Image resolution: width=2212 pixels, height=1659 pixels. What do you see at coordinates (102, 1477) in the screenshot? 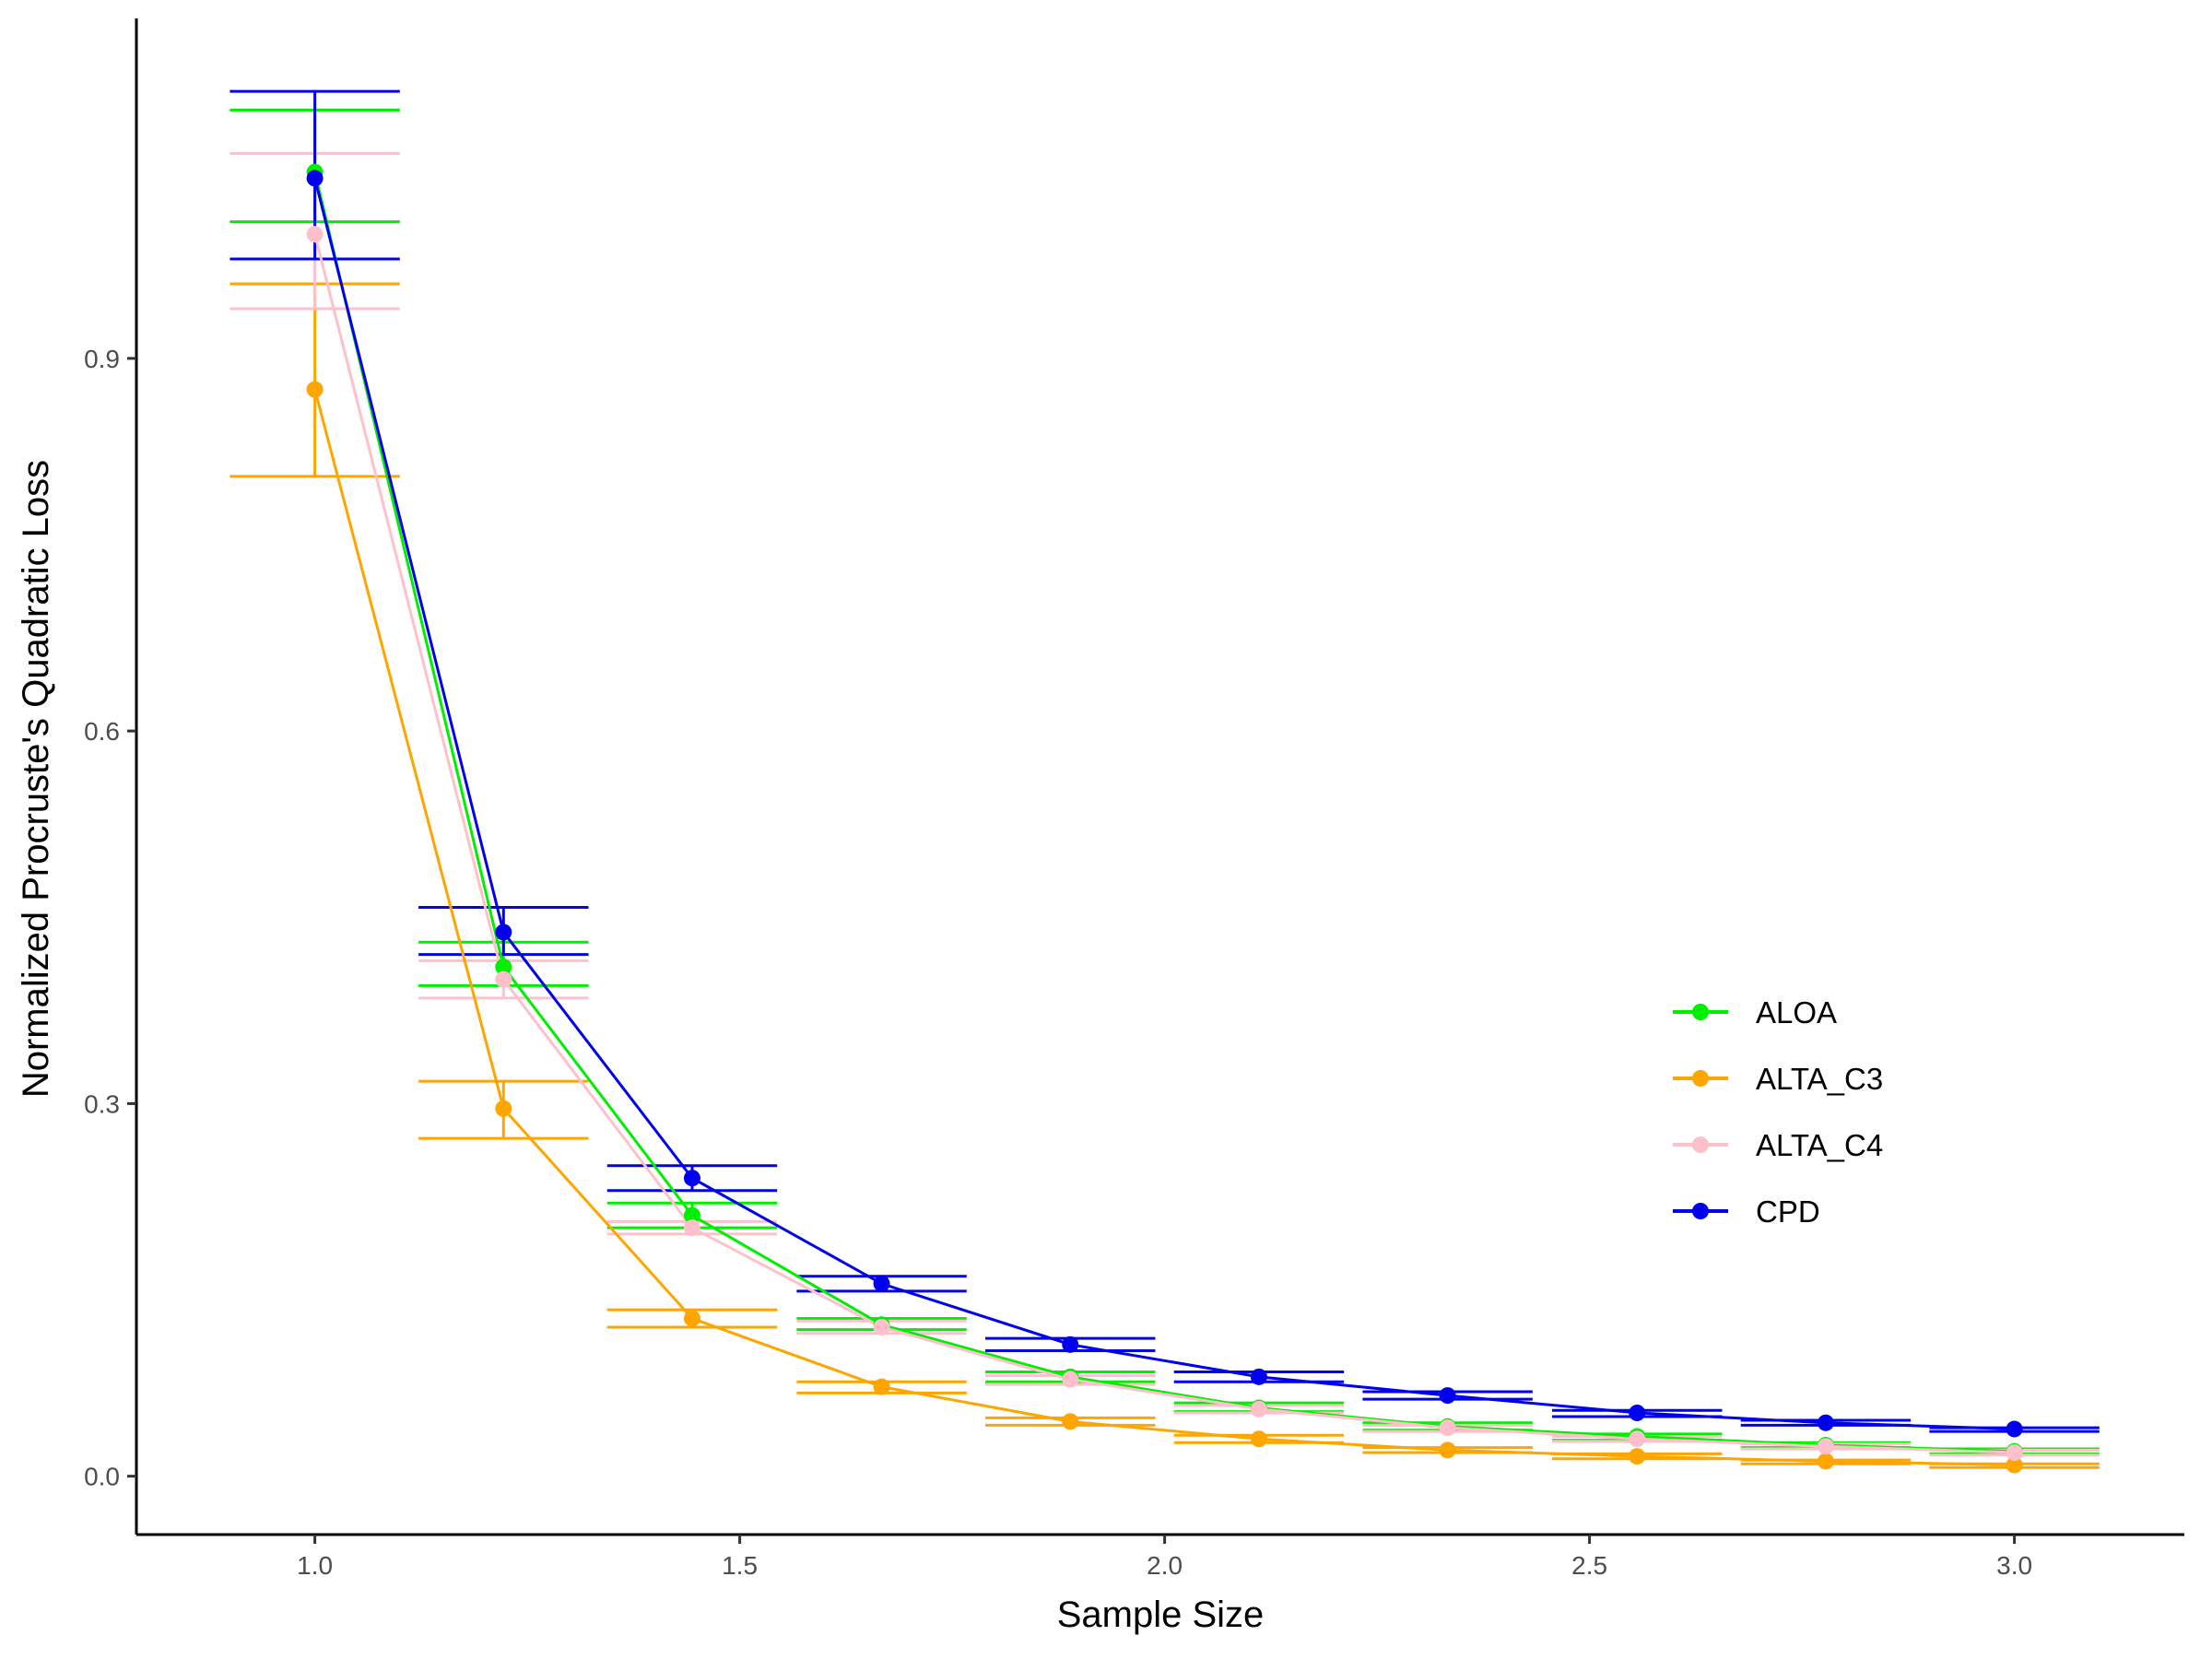
I see `y-tick-label: 0.0` at bounding box center [102, 1477].